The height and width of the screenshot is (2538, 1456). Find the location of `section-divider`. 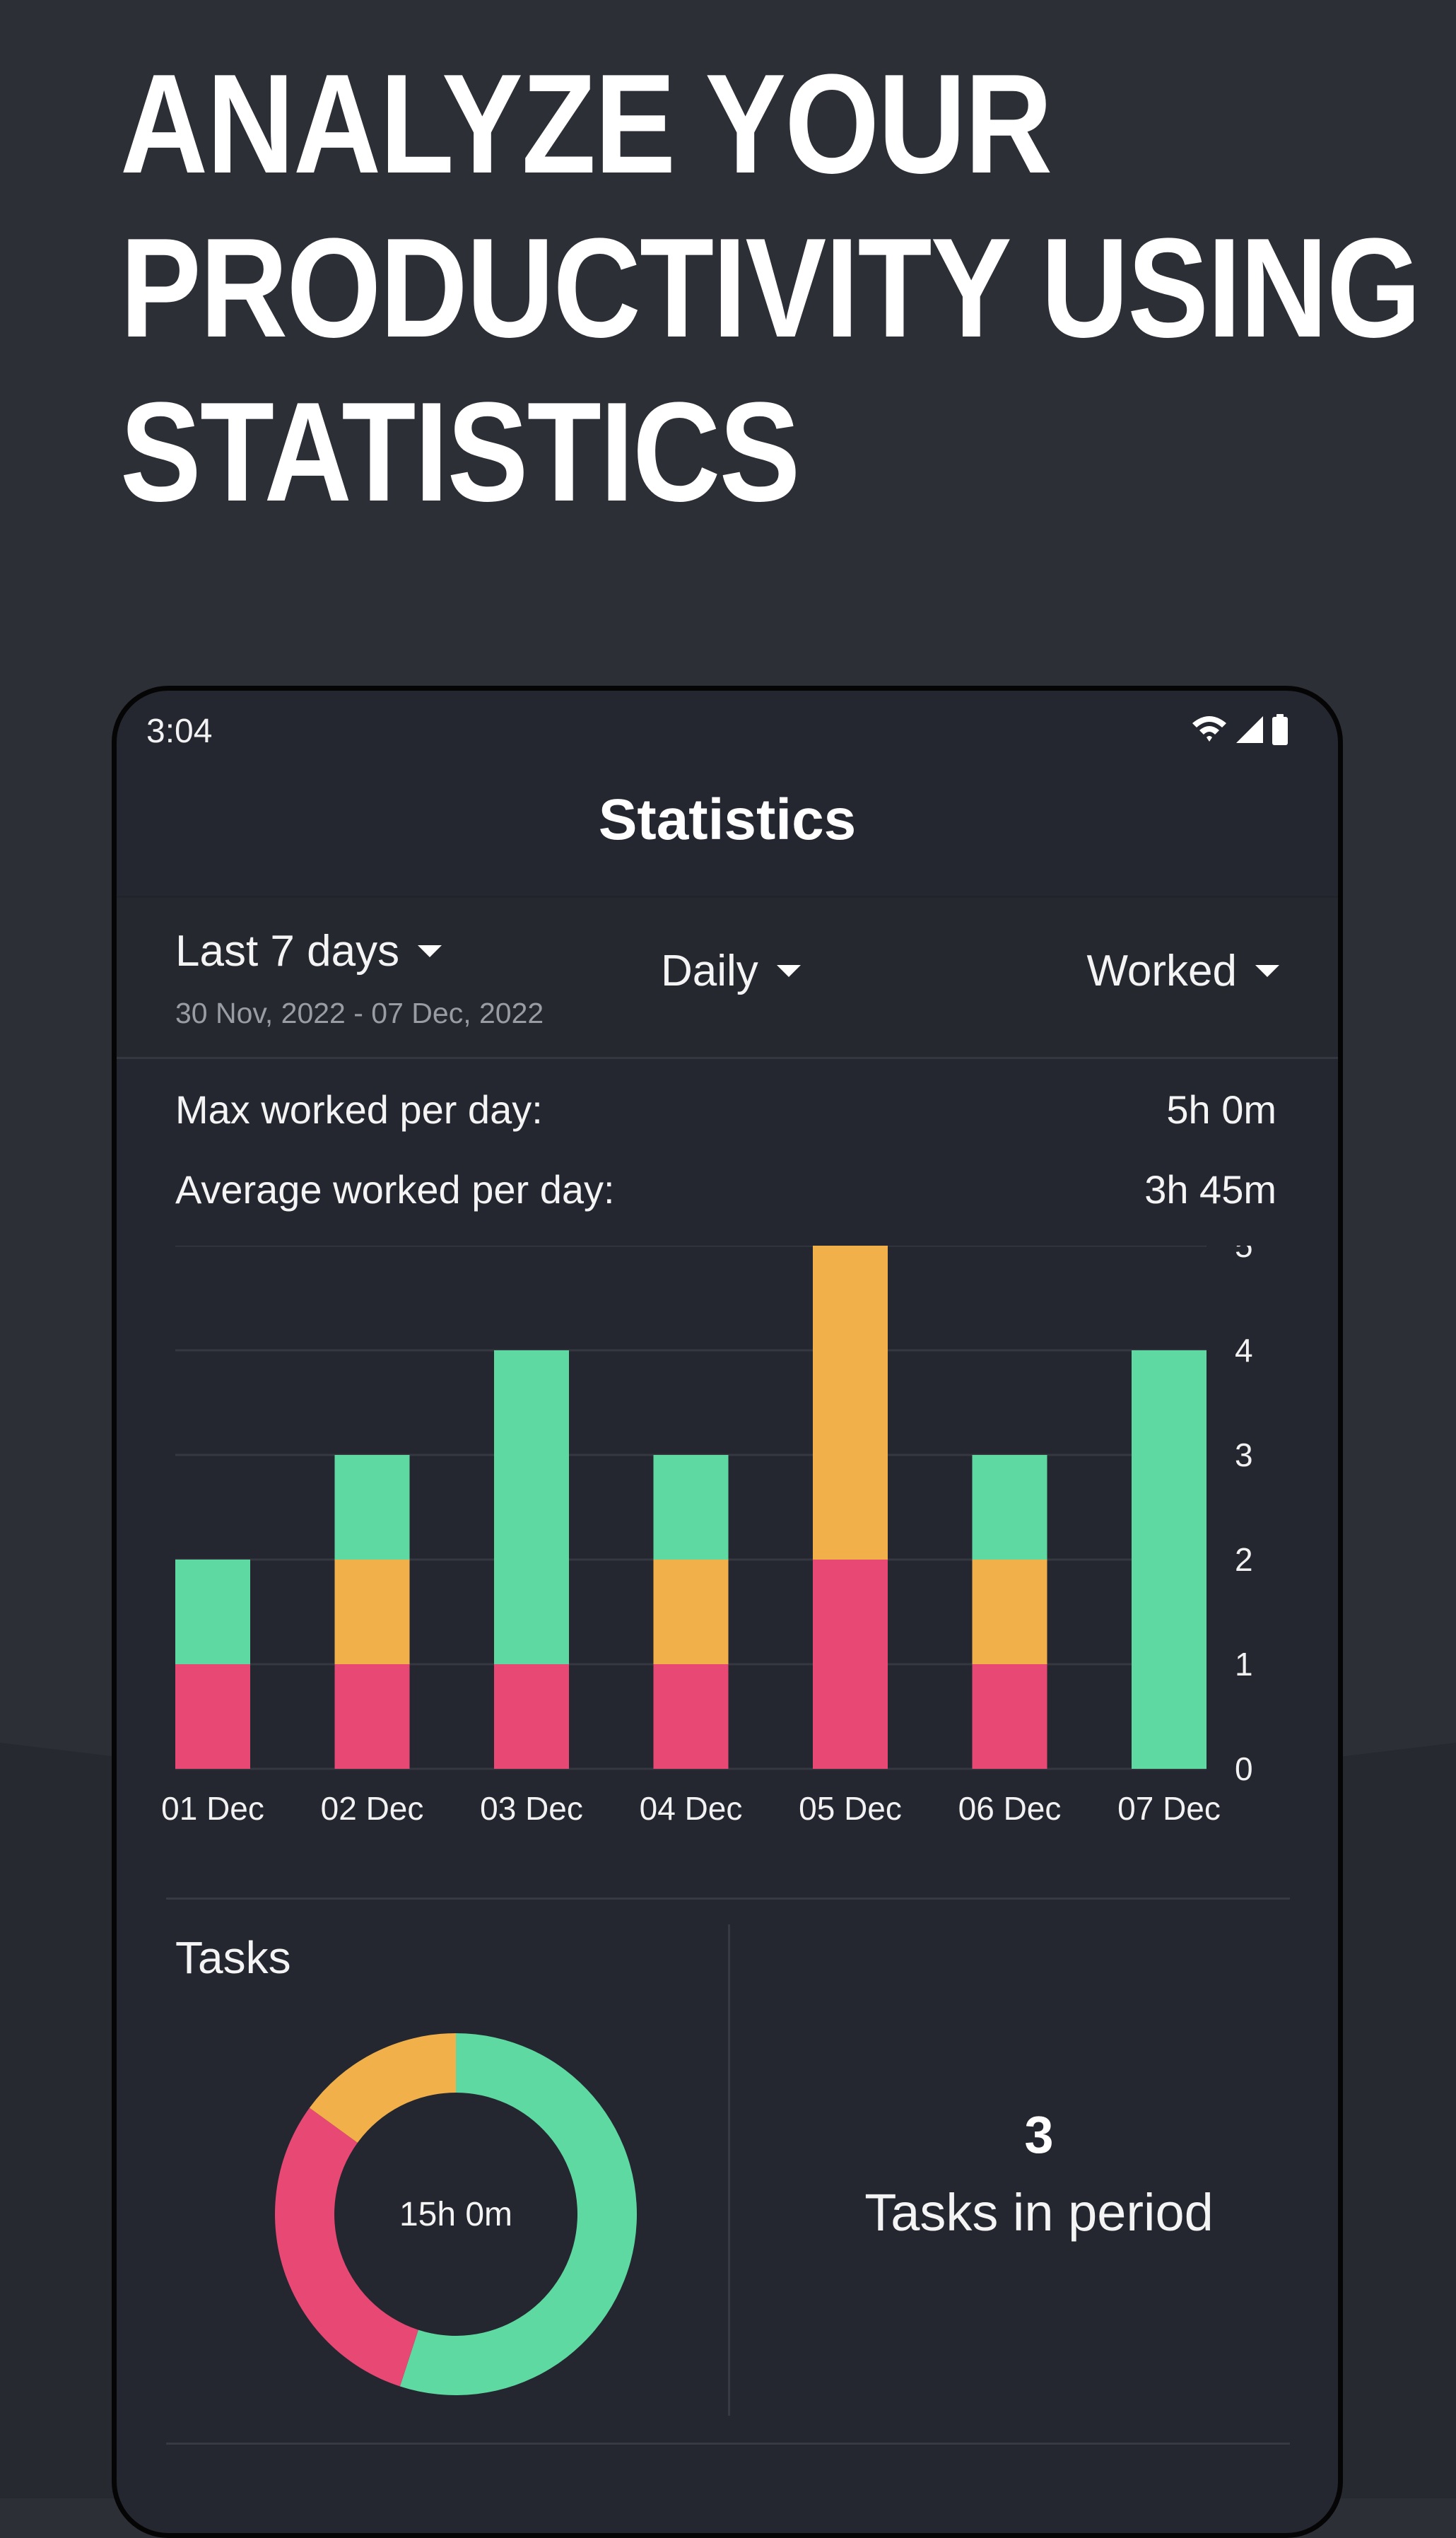

section-divider is located at coordinates (728, 1898).